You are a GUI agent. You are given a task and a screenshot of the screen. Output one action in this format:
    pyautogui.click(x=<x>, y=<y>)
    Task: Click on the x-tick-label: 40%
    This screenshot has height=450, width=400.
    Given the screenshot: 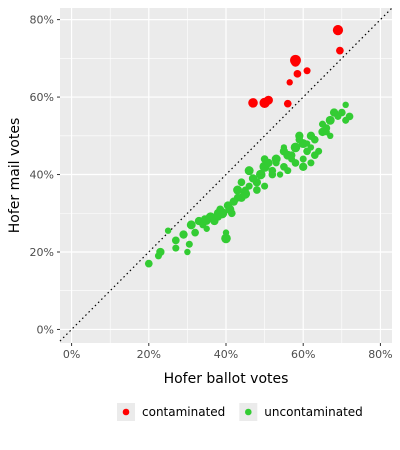 What is the action you would take?
    pyautogui.click(x=226, y=354)
    